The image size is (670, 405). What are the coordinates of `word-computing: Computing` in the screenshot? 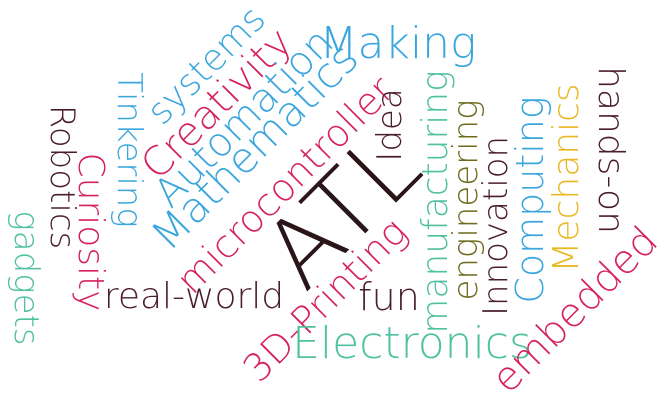 It's located at (530, 200).